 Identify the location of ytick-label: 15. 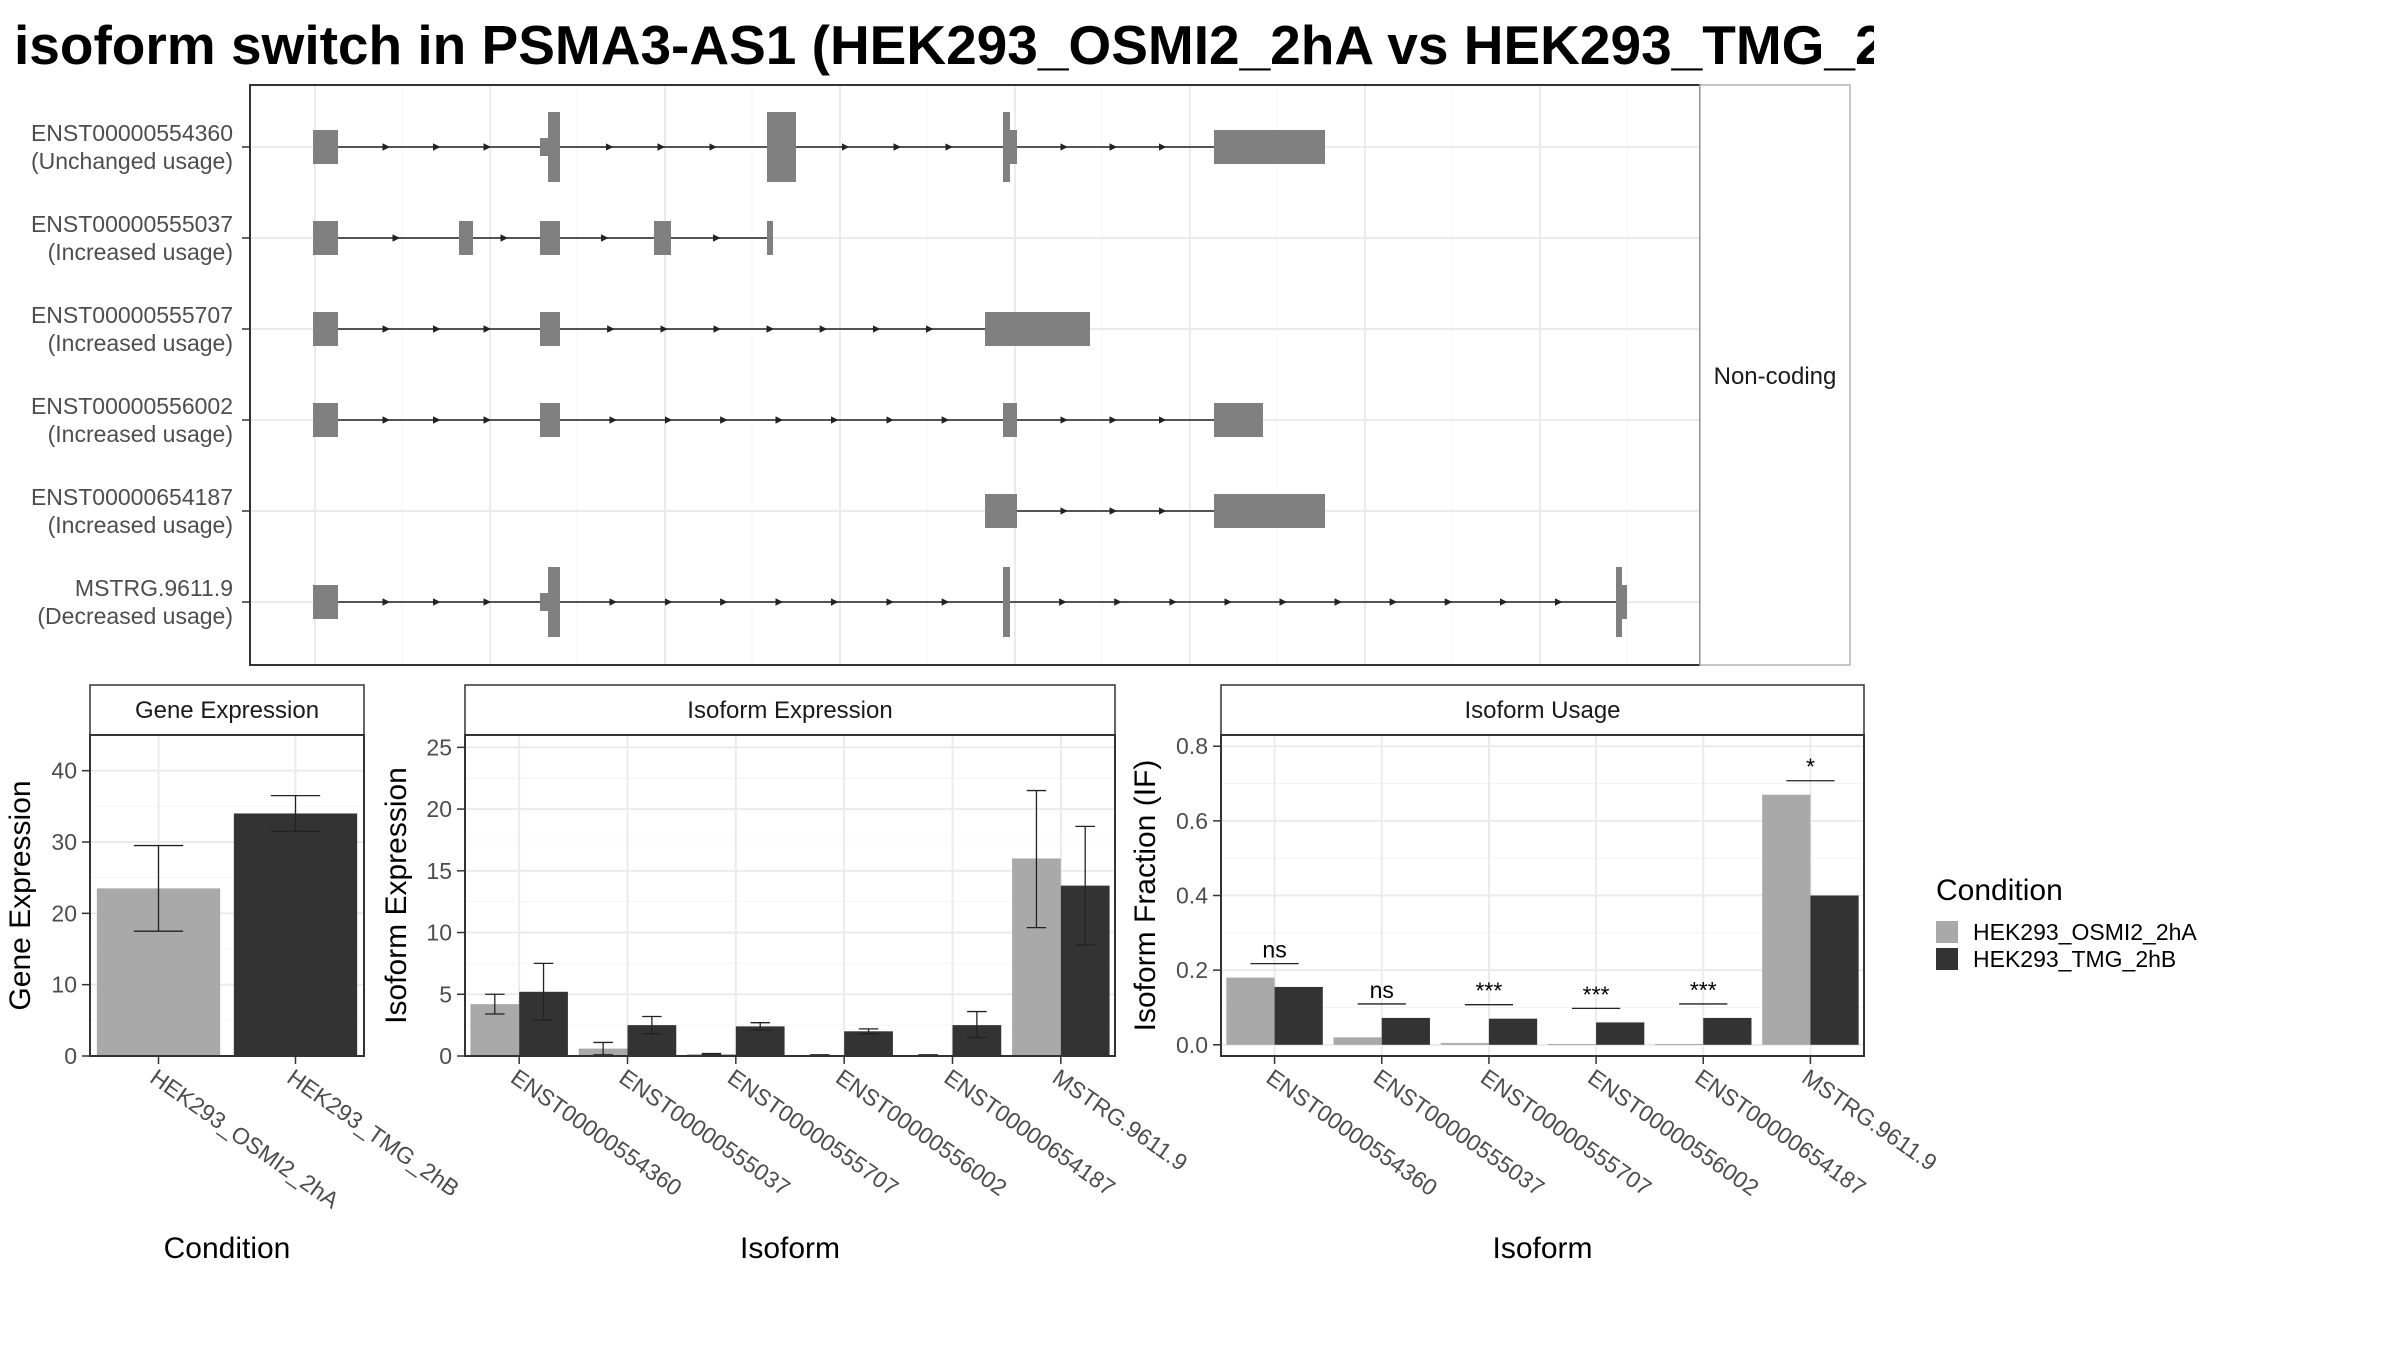
(439, 871).